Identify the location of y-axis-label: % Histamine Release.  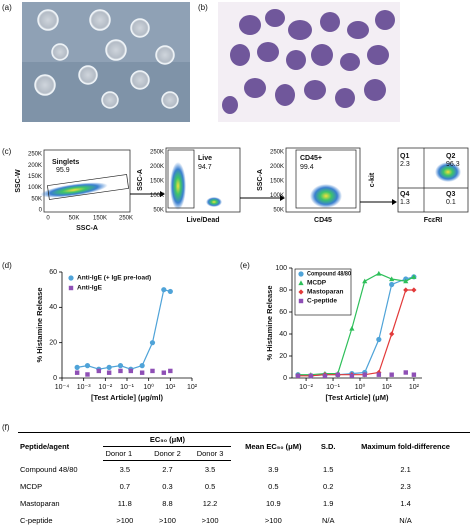
(269, 322).